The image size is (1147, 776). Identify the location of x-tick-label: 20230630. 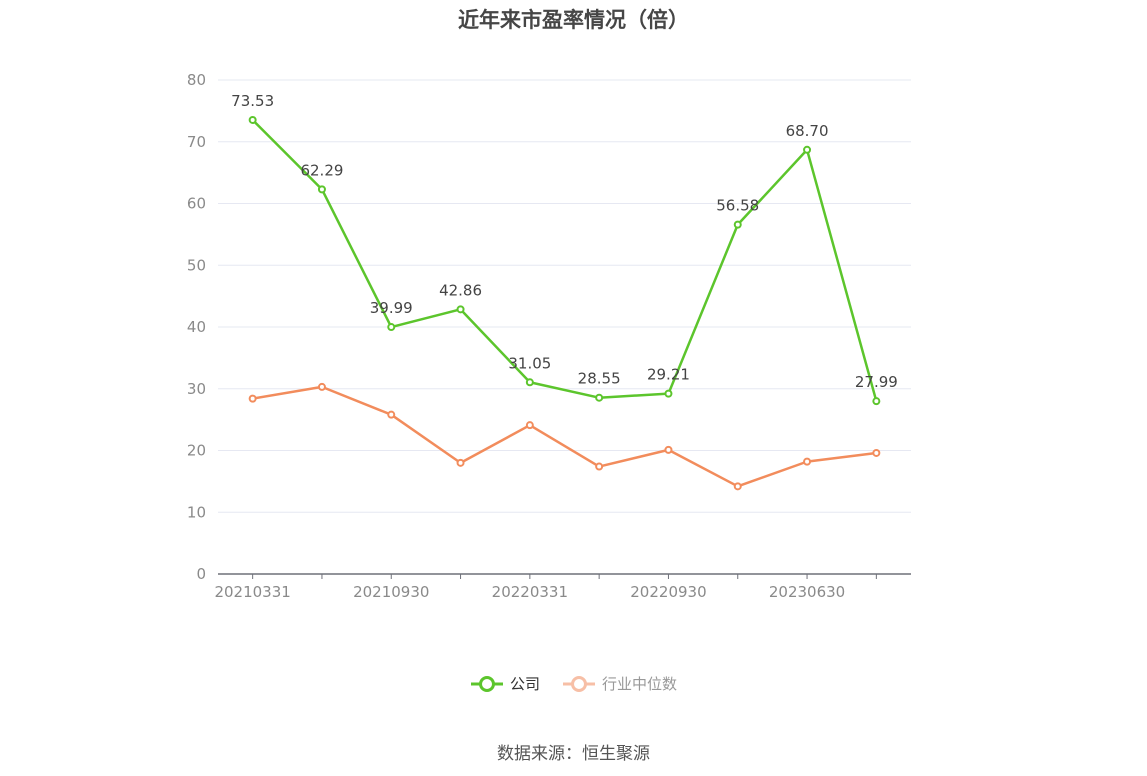
(807, 592).